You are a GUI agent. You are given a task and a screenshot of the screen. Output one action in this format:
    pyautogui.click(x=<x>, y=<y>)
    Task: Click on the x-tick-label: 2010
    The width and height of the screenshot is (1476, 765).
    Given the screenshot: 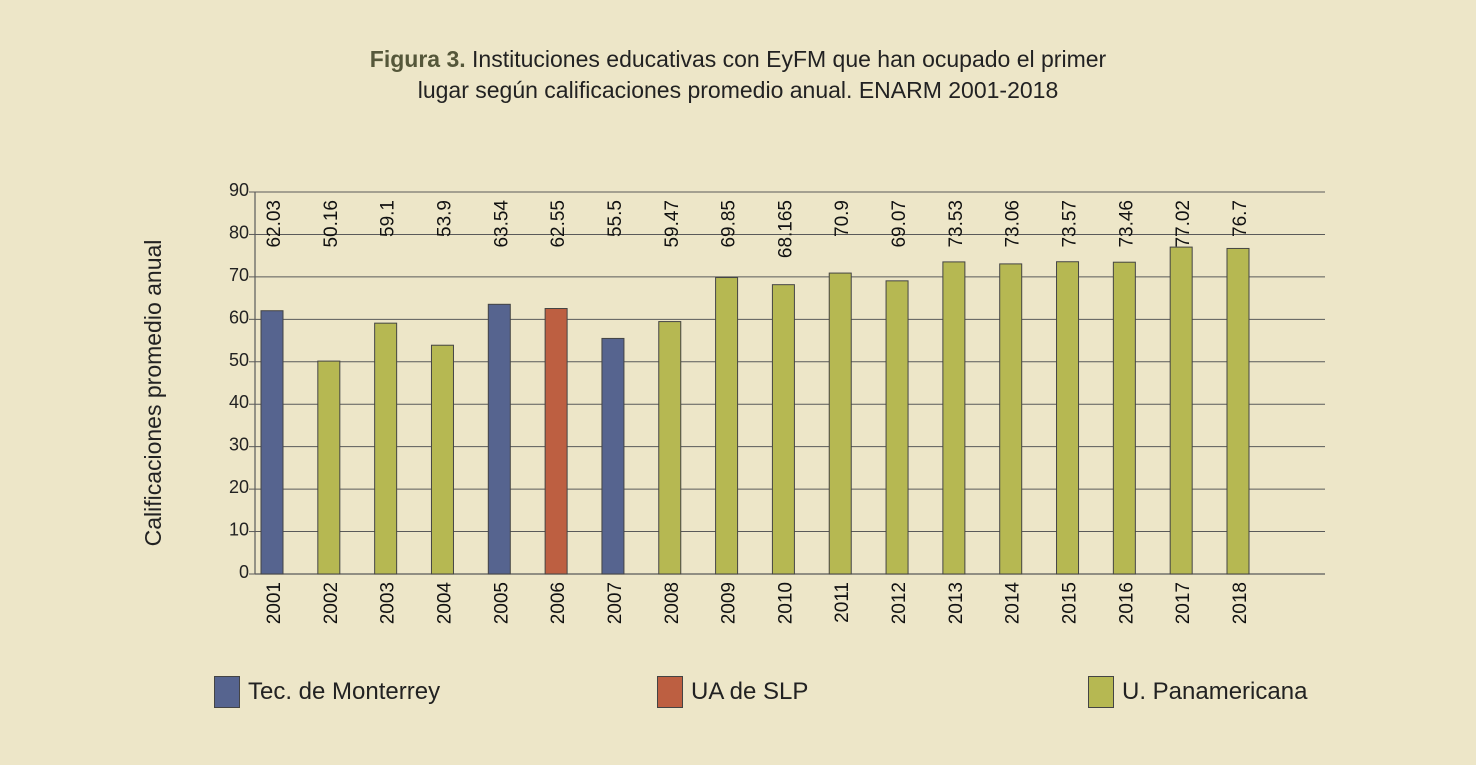 What is the action you would take?
    pyautogui.click(x=785, y=603)
    